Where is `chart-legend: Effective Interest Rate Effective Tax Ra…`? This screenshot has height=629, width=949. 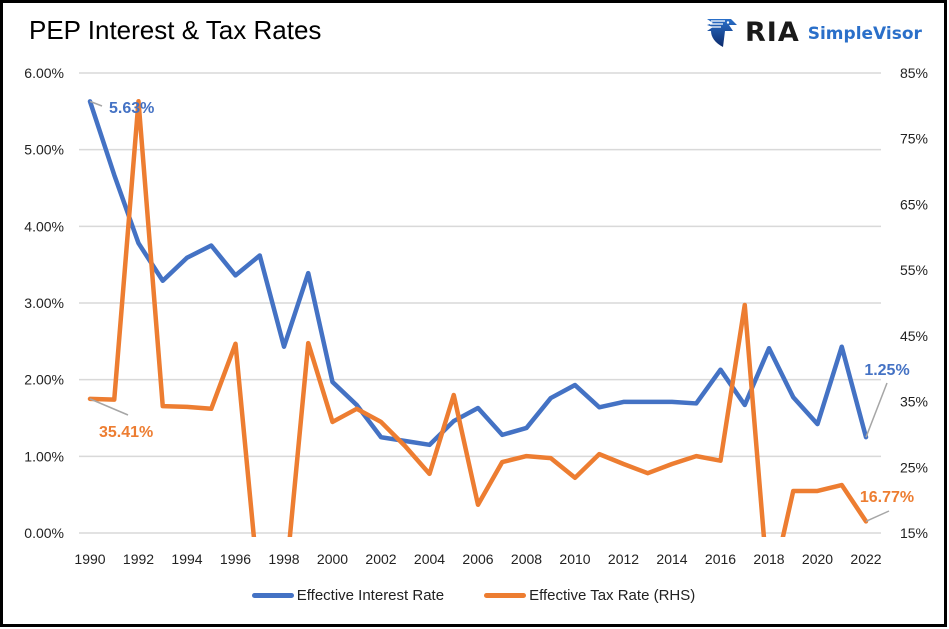 chart-legend: Effective Interest Rate Effective Tax Ra… is located at coordinates (473, 595).